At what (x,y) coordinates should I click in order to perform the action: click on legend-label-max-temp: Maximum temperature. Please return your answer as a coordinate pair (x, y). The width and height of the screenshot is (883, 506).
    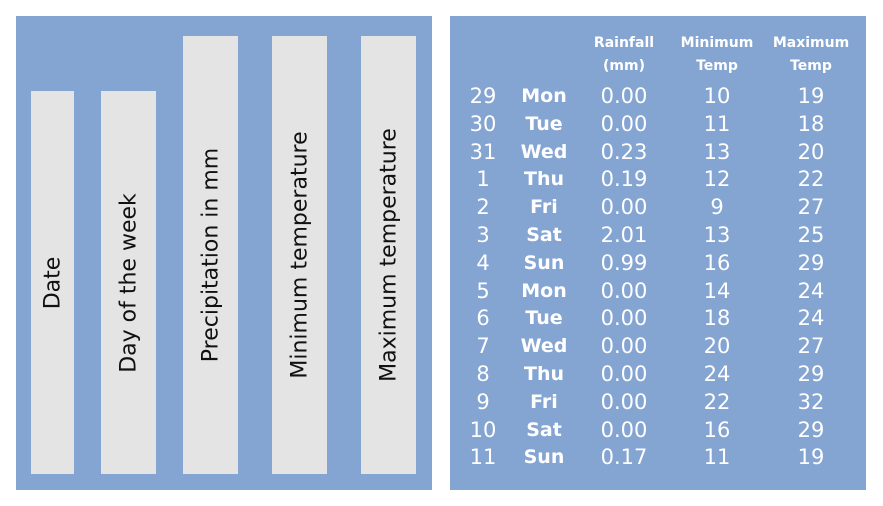
    Looking at the image, I should click on (388, 255).